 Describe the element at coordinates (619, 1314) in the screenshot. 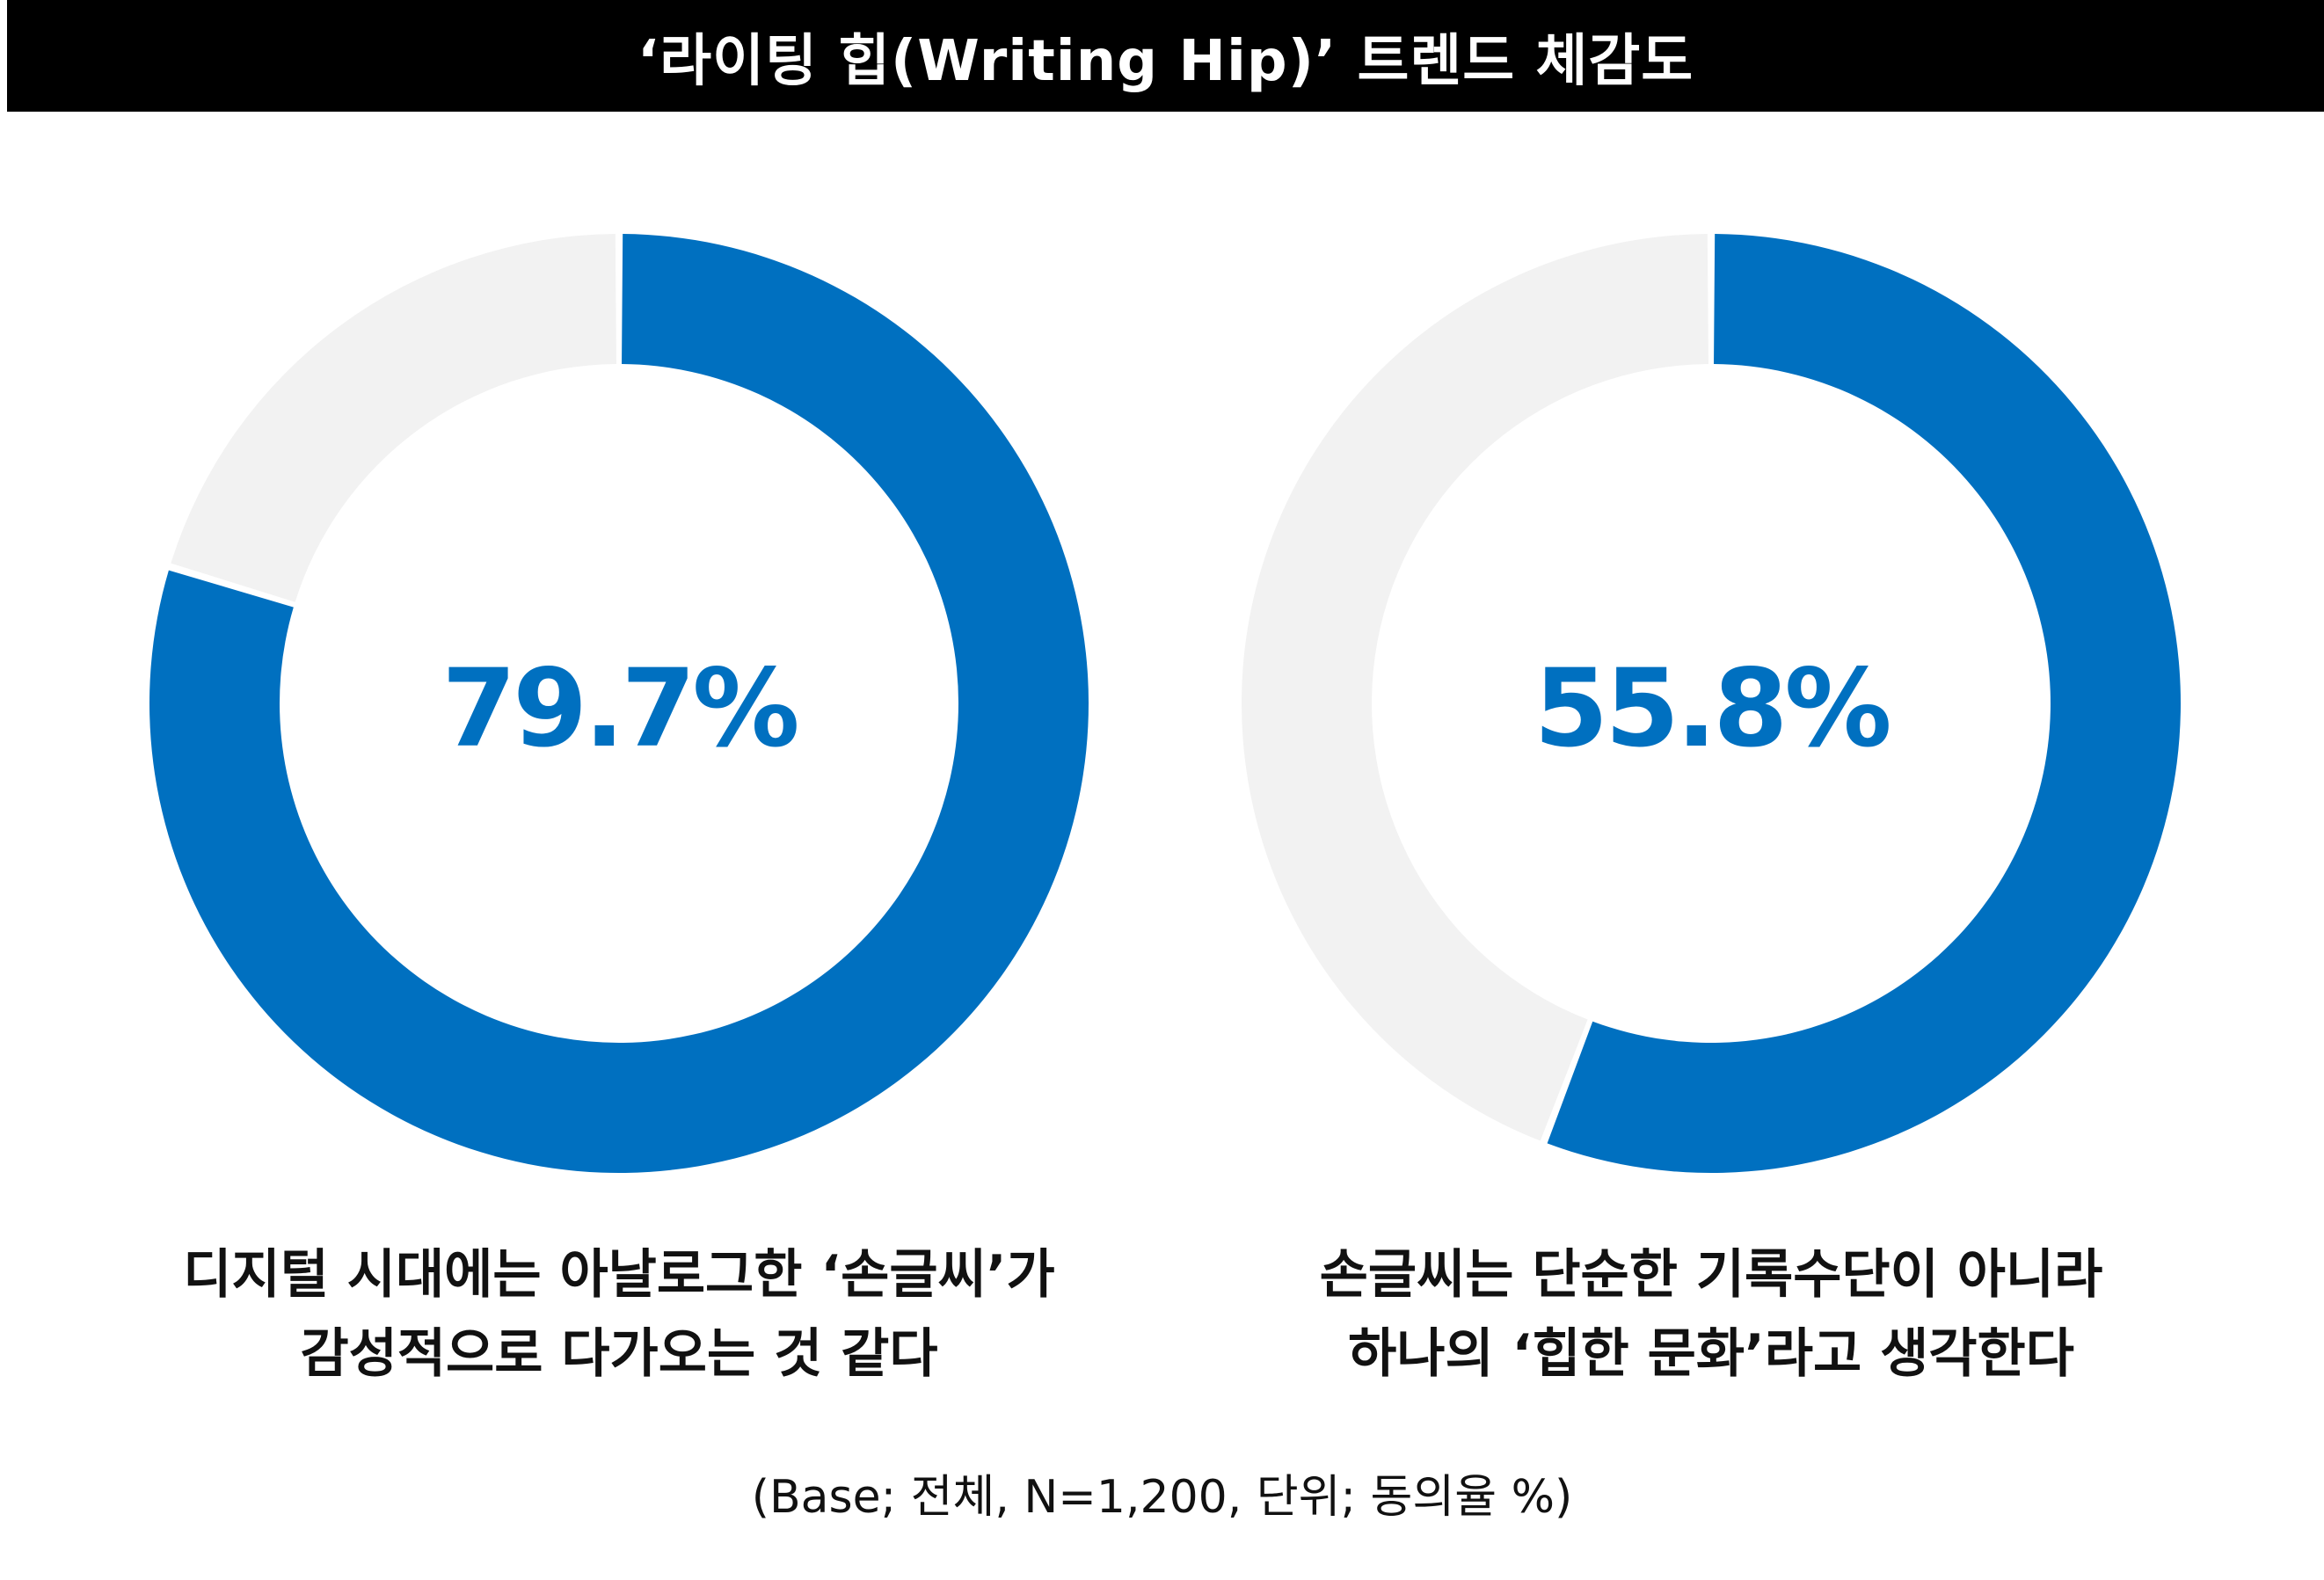

I see `donut-caption: 디지털 시대에는 아날로그한 ‘손글씨’가 감성적으로 다가오는 것 같다` at that location.